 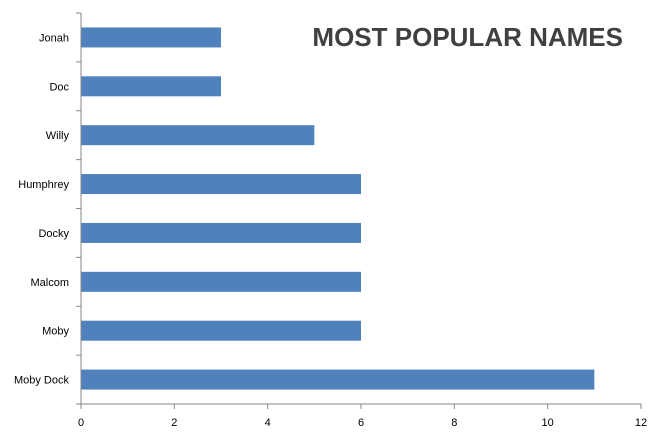 I want to click on tick-labels: 0 2 4 6 8 10 12, so click(x=362, y=423).